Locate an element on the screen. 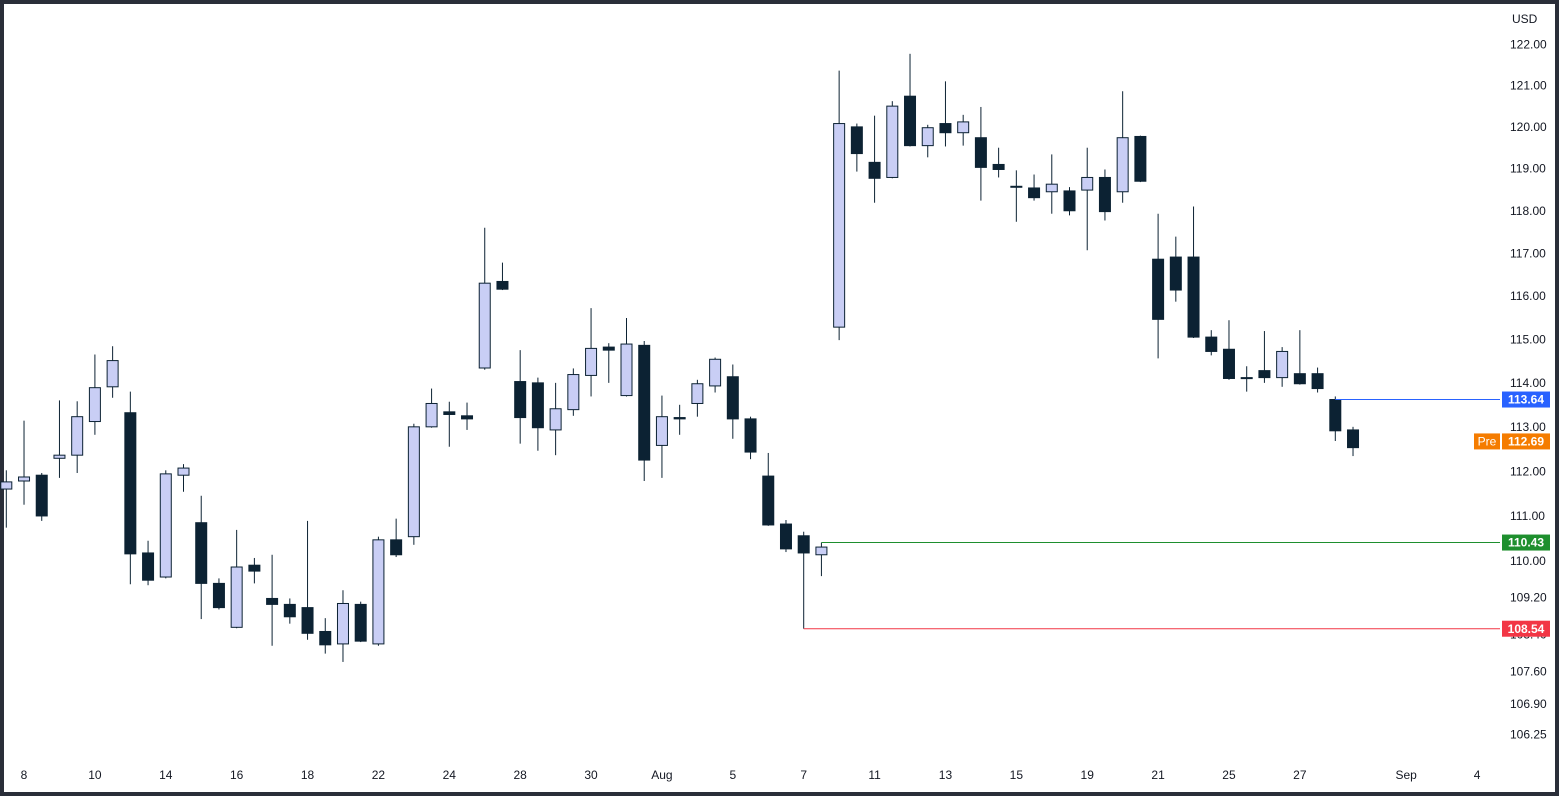  pre-label: Pre is located at coordinates (1487, 442).